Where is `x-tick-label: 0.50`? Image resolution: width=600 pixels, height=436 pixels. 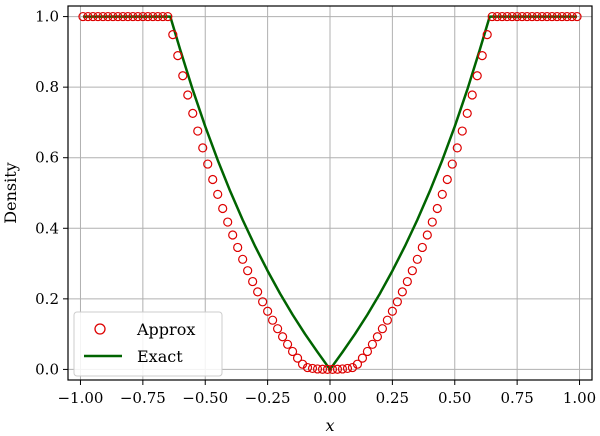
x-tick-label: 0.50 is located at coordinates (454, 398).